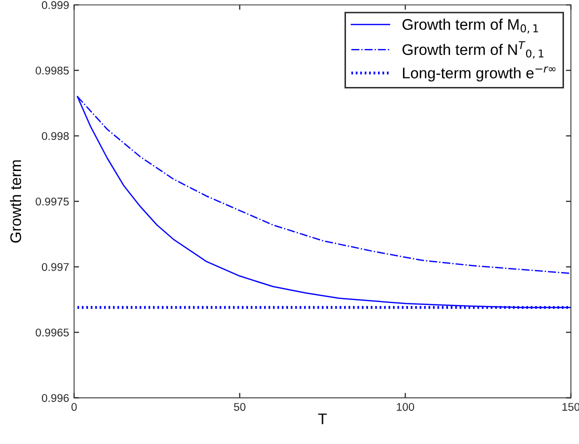  Describe the element at coordinates (55, 267) in the screenshot. I see `y-tick-label: 0.997` at that location.